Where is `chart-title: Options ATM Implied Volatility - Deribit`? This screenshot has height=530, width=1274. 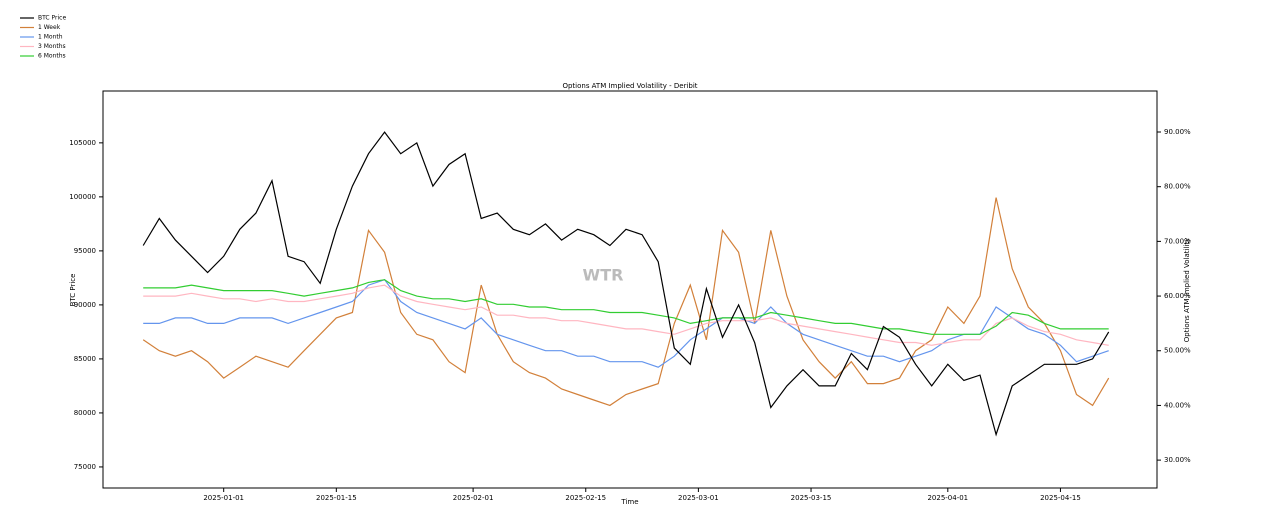 chart-title: Options ATM Implied Volatility - Deribit is located at coordinates (629, 86).